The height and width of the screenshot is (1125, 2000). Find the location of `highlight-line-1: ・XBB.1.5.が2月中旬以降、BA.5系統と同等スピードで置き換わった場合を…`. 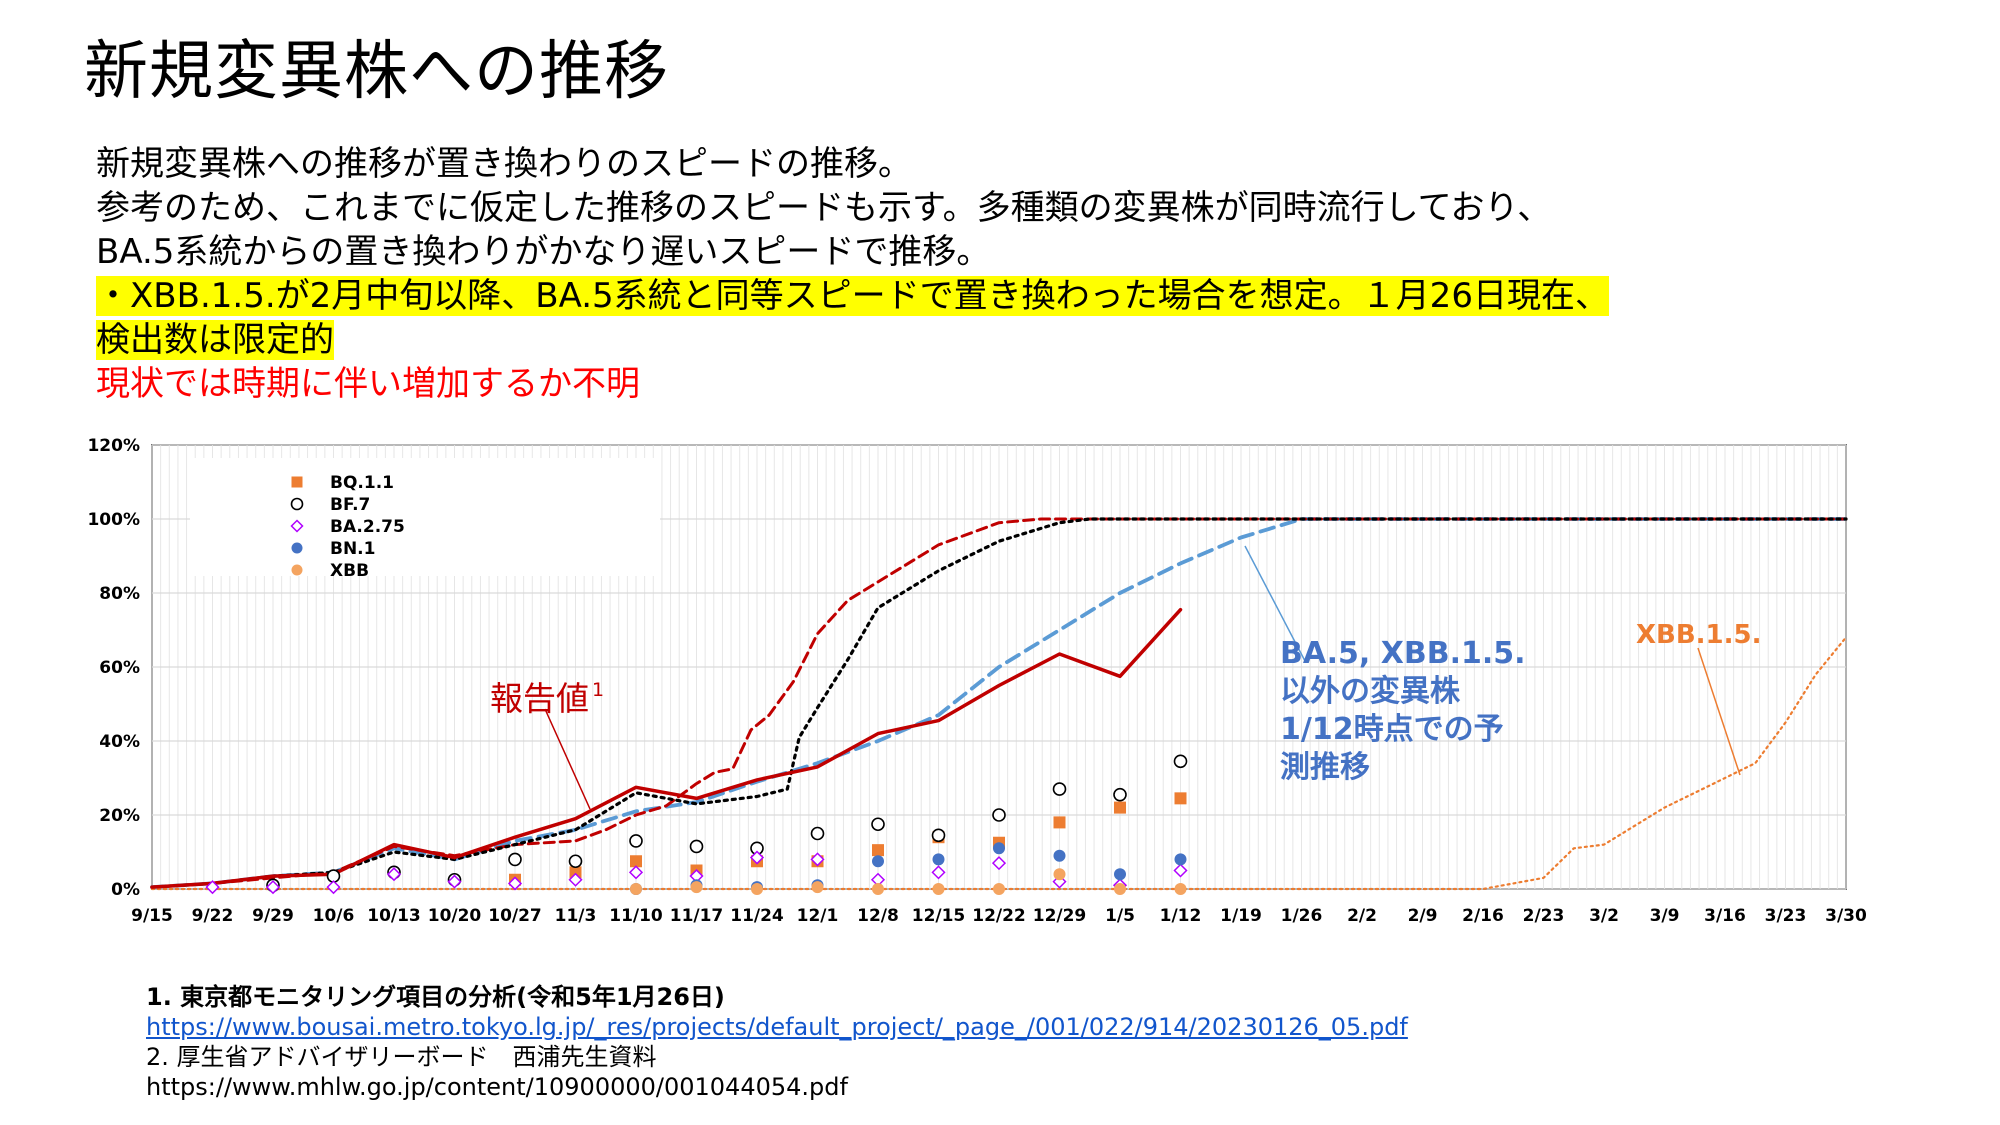

highlight-line-1: ・XBB.1.5.が2月中旬以降、BA.5系統と同等スピードで置き換わった場合を… is located at coordinates (852, 296).